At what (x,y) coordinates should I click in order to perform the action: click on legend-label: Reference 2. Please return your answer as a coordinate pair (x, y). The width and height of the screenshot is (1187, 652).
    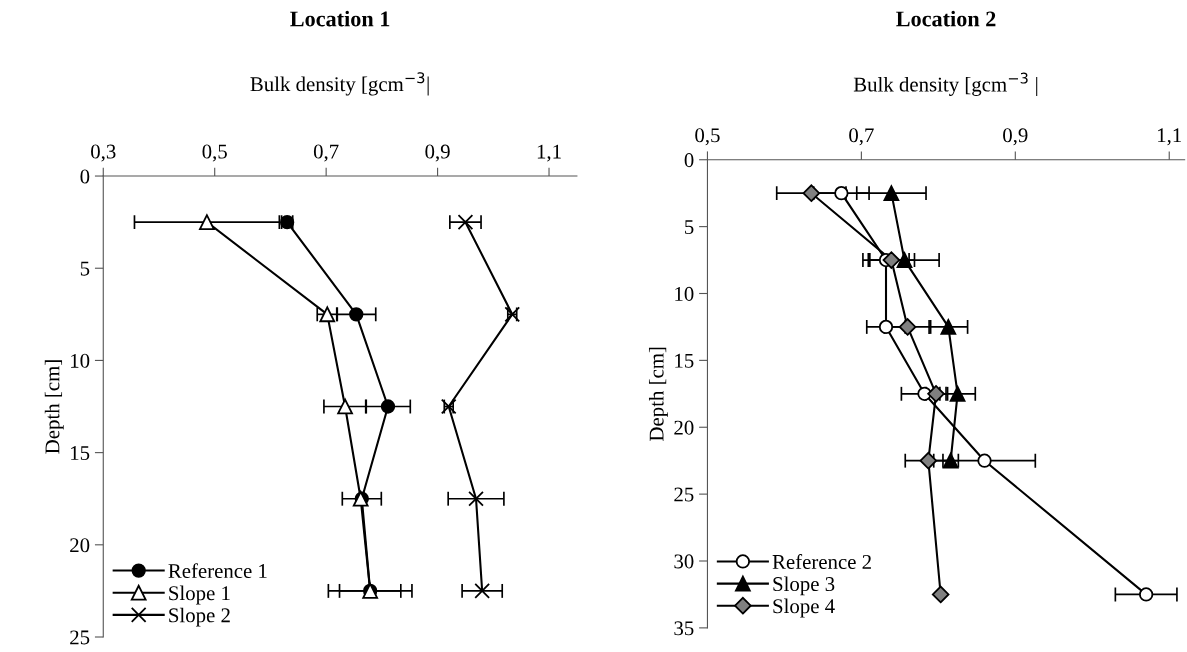
    Looking at the image, I should click on (821, 561).